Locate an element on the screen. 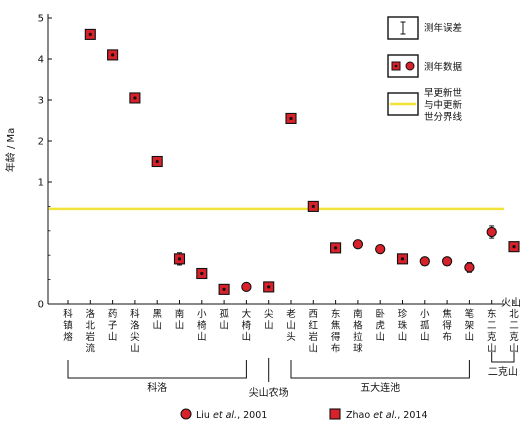 This screenshot has width=532, height=432. bottom-legend: Liu et al., 2001 Zhao et al., 2014 is located at coordinates (303, 414).